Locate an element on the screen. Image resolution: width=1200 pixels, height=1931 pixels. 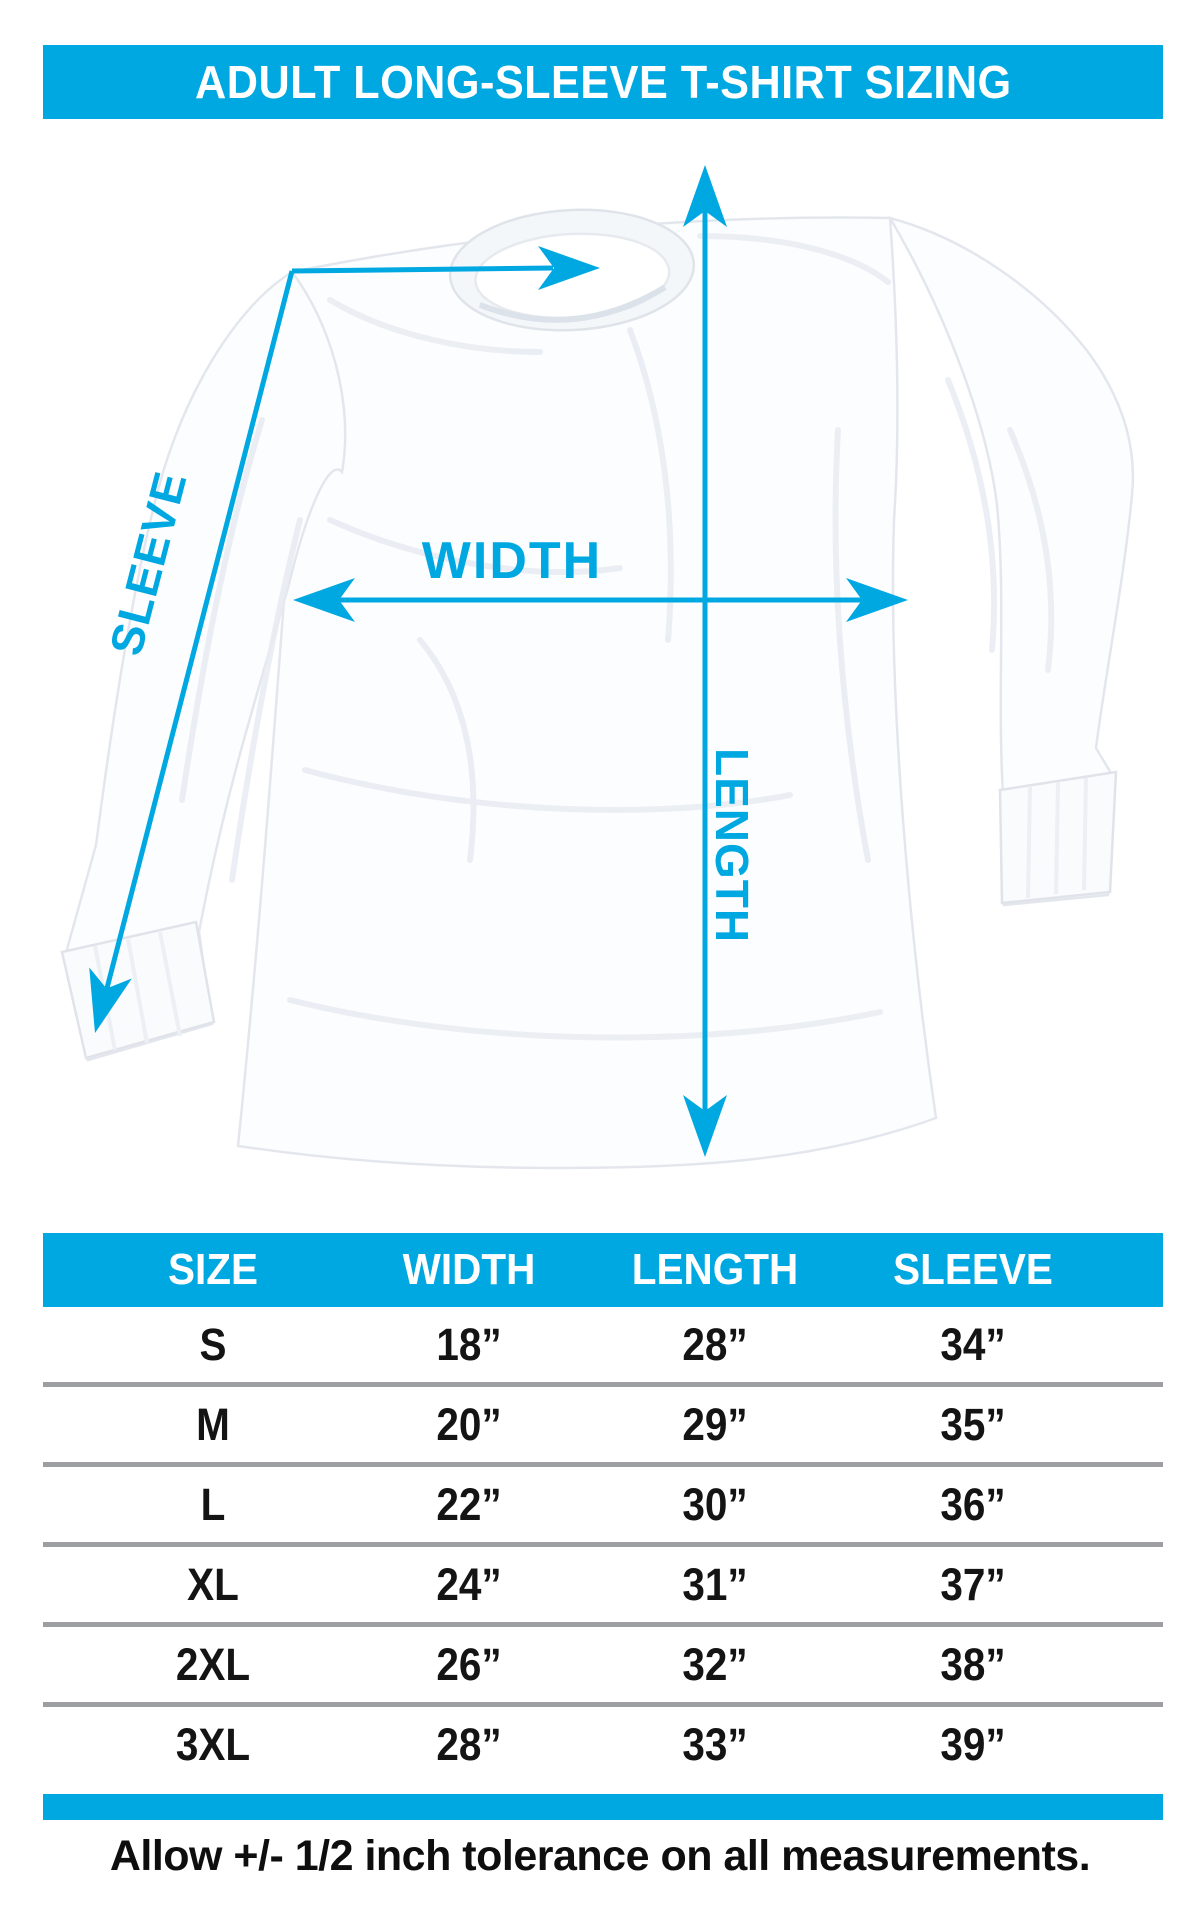
cell-size: 2XL is located at coordinates (213, 1664).